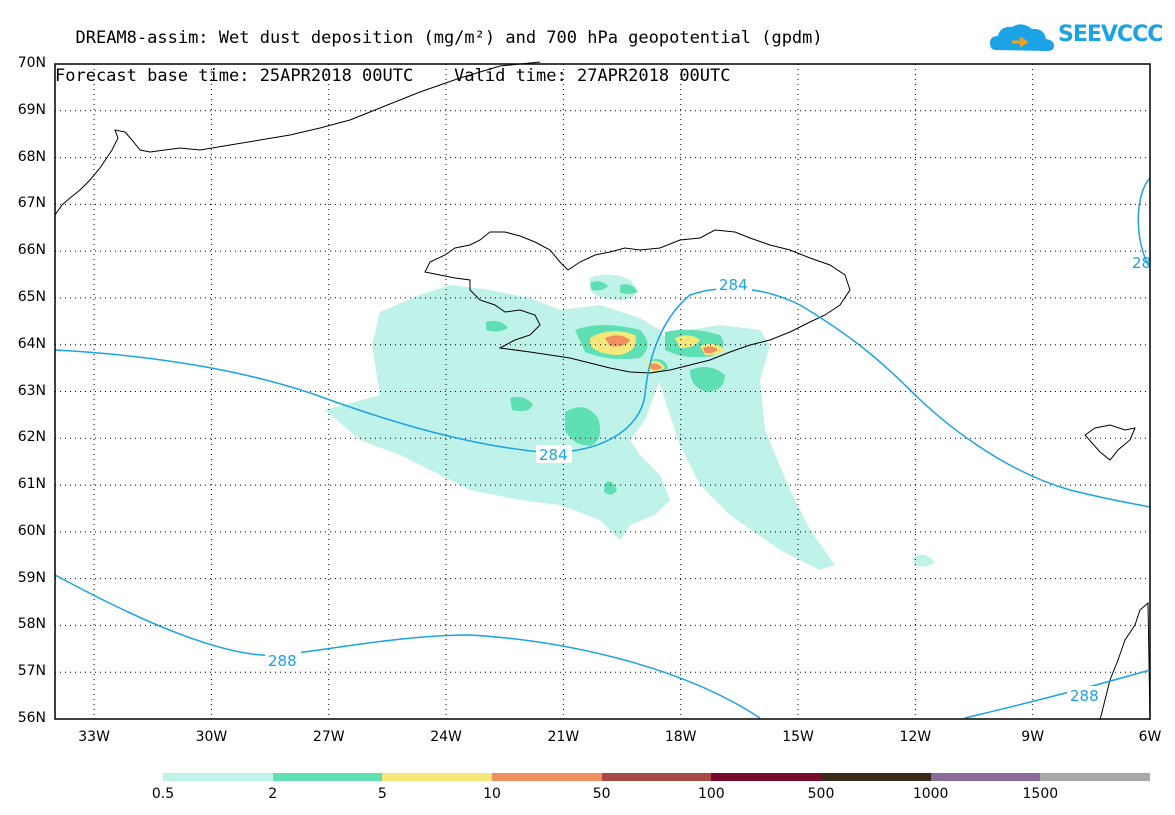 The width and height of the screenshot is (1175, 815). What do you see at coordinates (31, 671) in the screenshot?
I see `lat-label: 57N` at bounding box center [31, 671].